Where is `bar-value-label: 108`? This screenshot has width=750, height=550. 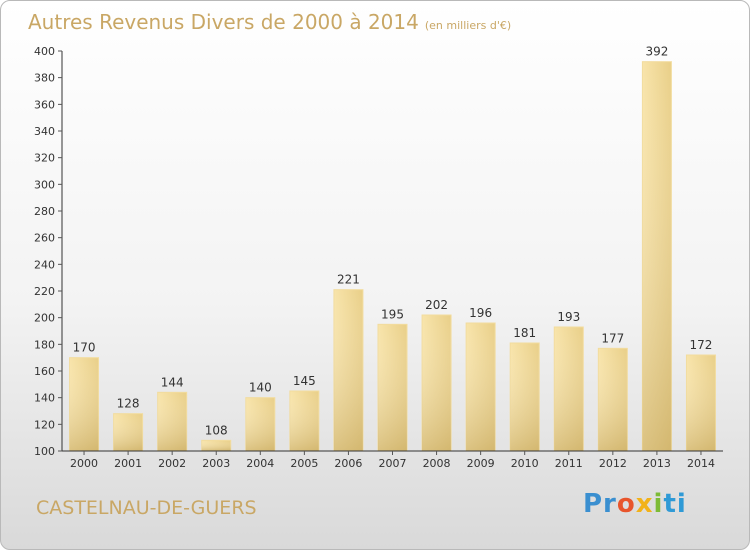
bar-value-label: 108 is located at coordinates (216, 430).